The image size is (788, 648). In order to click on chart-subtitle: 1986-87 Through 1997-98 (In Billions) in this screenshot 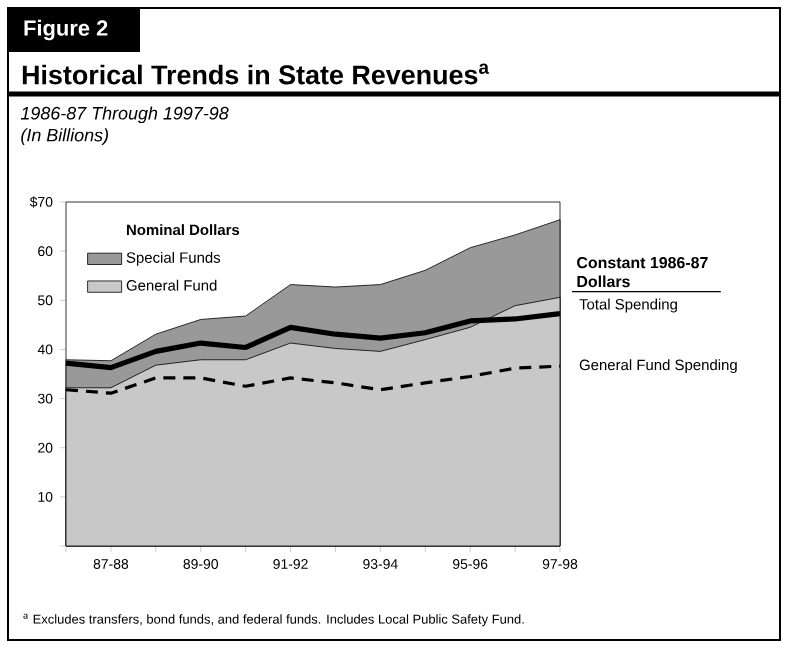, I will do `click(124, 126)`.